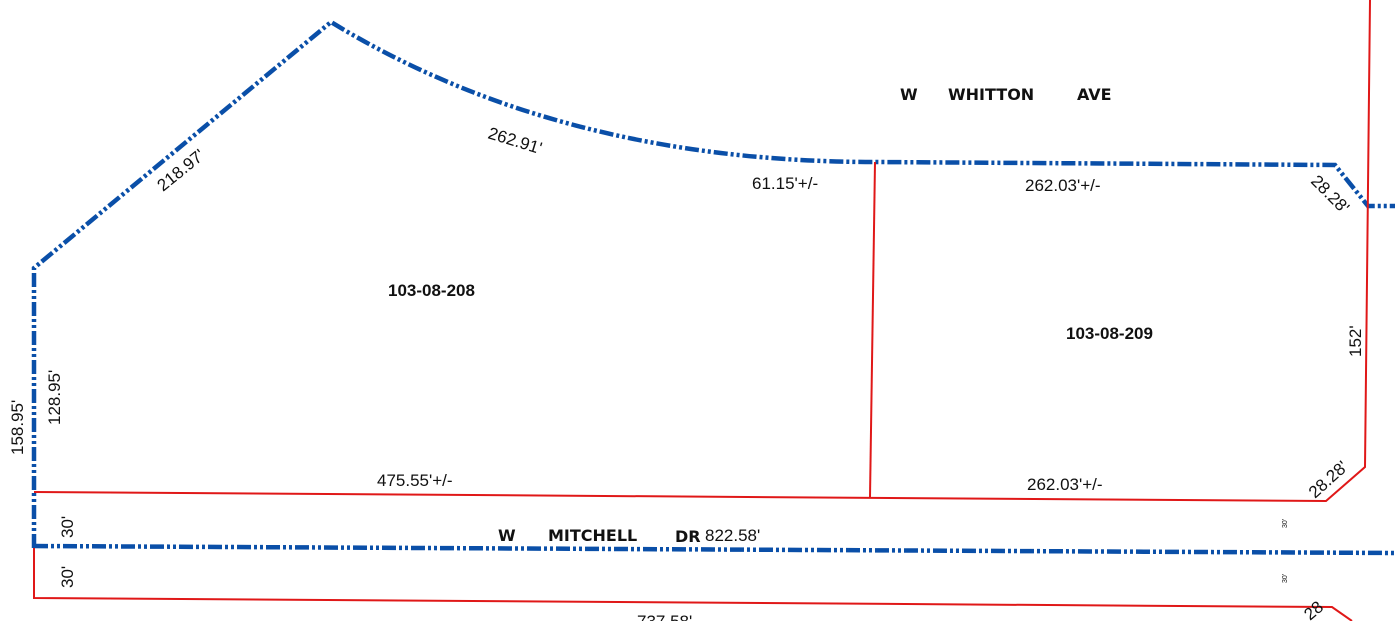 The image size is (1395, 621). Describe the element at coordinates (431, 290) in the screenshot. I see `parcel-id-208: 103-08-208` at that location.